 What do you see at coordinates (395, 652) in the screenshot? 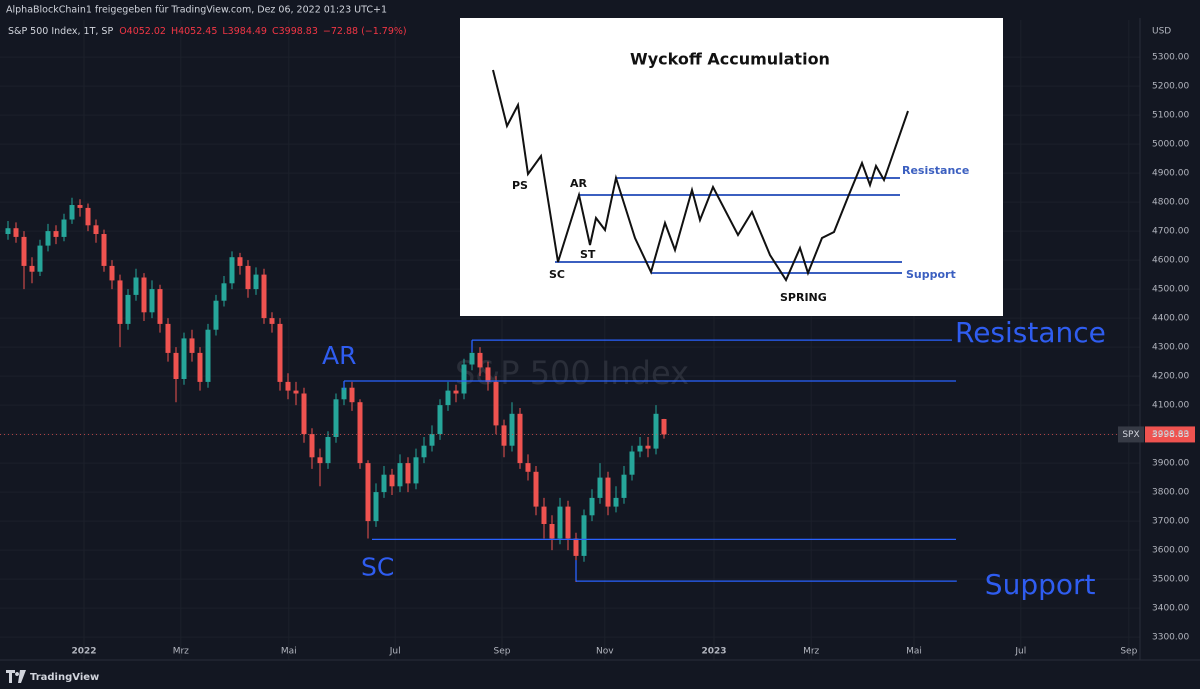
I see `x-tick-label: Jul` at bounding box center [395, 652].